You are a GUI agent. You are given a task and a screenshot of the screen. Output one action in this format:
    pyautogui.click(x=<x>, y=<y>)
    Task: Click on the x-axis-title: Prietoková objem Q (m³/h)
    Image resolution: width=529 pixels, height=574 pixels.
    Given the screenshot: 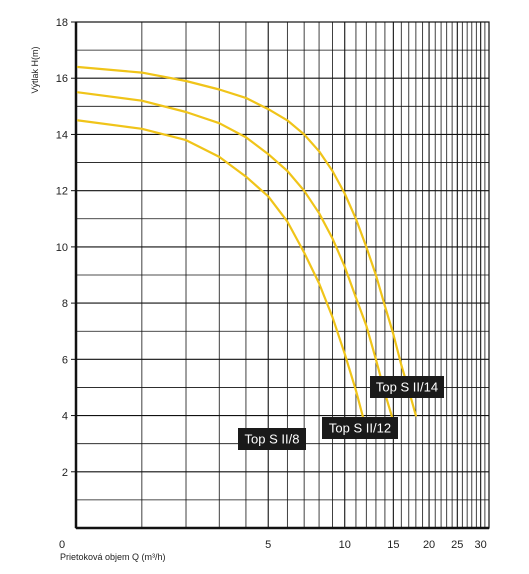 What is the action you would take?
    pyautogui.click(x=113, y=557)
    